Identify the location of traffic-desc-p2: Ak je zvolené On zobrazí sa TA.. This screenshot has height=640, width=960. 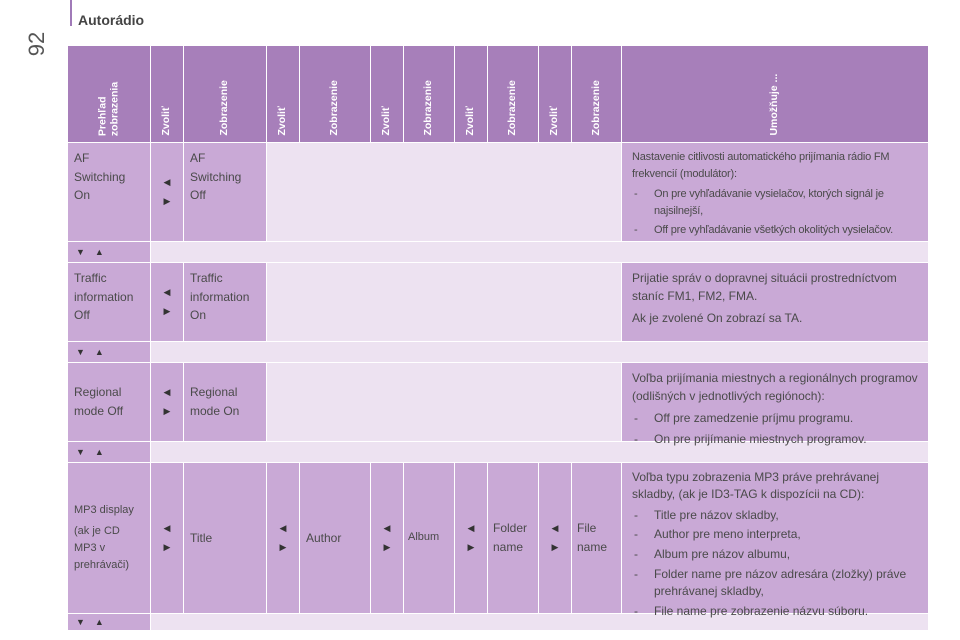
(717, 318).